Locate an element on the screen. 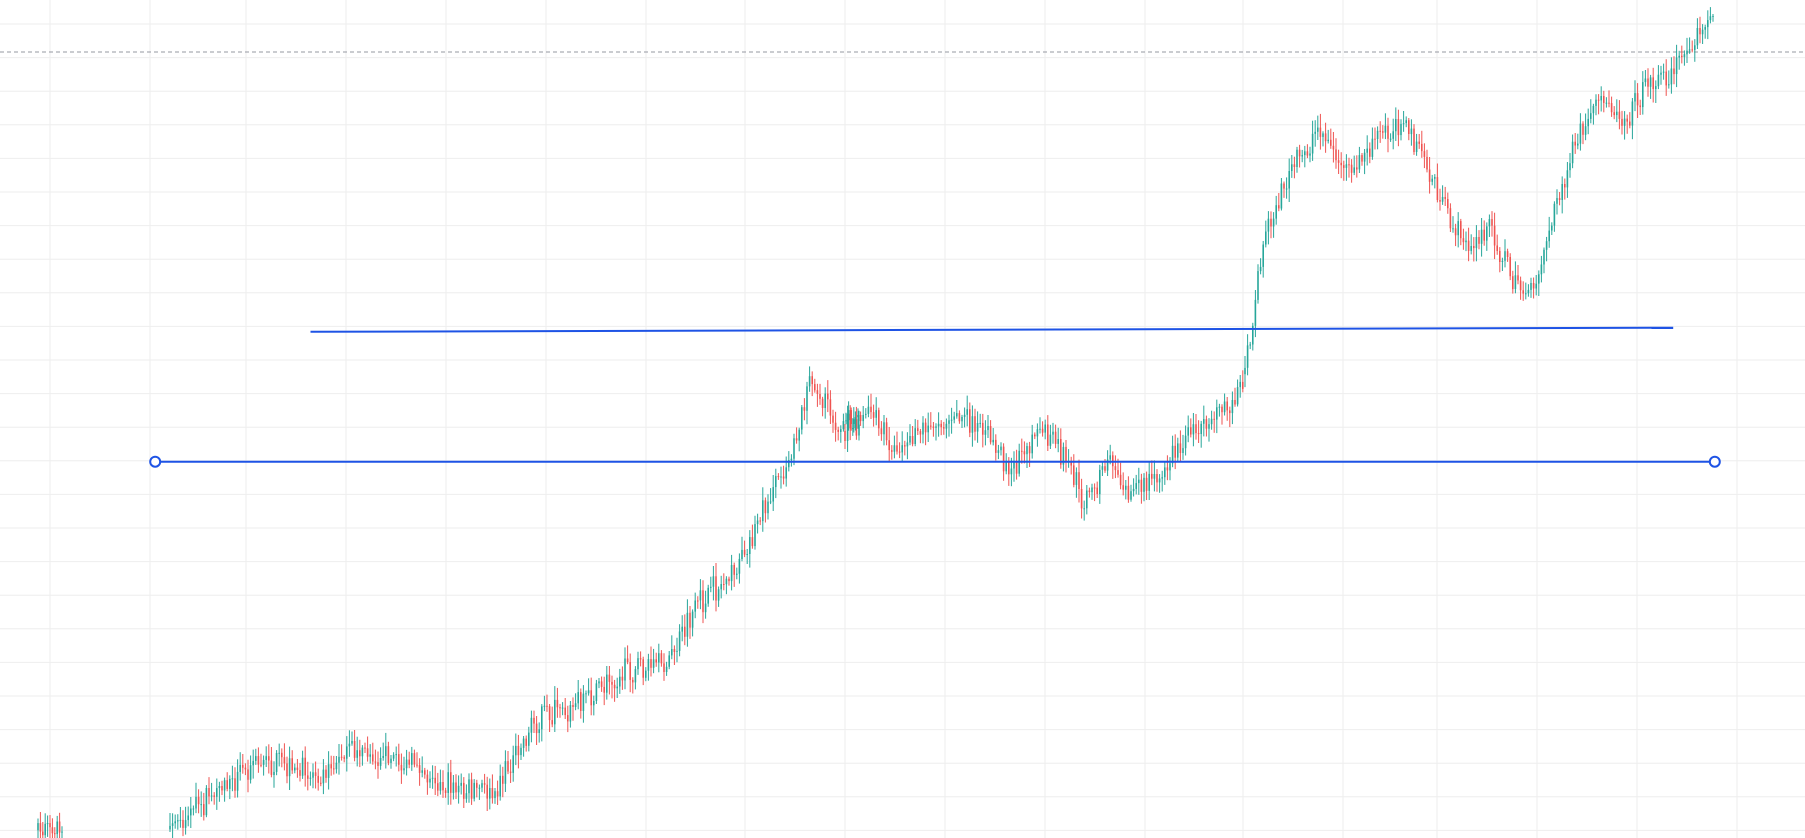 The width and height of the screenshot is (1805, 838). drawings is located at coordinates (935, 397).